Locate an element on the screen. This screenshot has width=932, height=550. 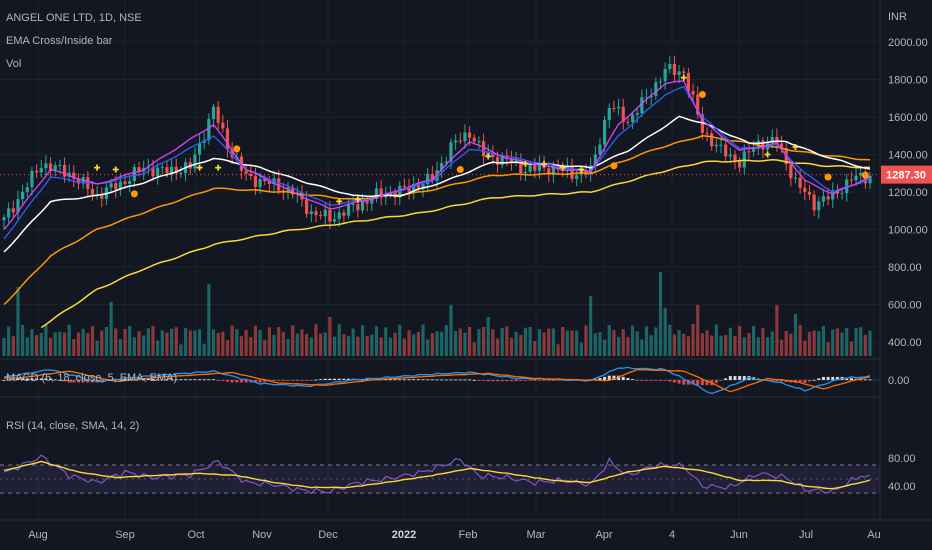
time-tick-label: Aug is located at coordinates (38, 535).